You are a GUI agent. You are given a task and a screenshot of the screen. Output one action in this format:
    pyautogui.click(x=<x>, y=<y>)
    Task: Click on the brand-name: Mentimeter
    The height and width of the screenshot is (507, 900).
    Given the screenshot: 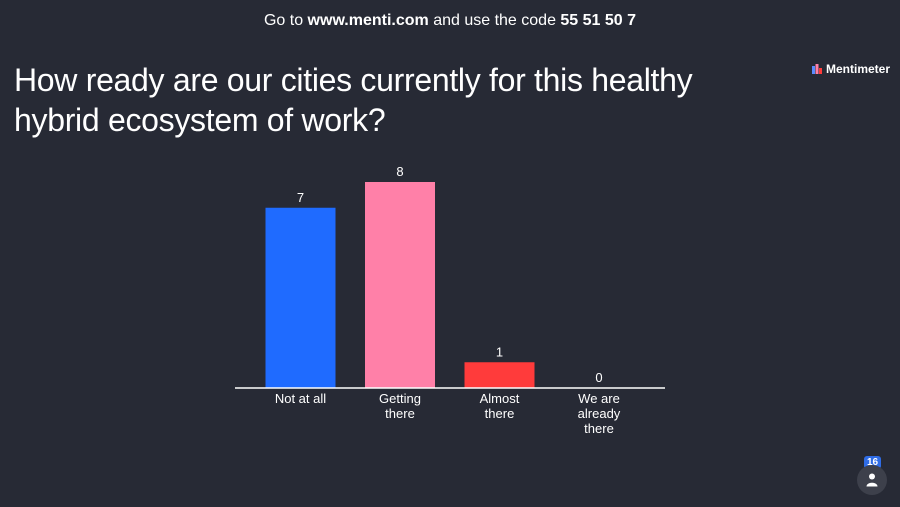 What is the action you would take?
    pyautogui.click(x=858, y=69)
    